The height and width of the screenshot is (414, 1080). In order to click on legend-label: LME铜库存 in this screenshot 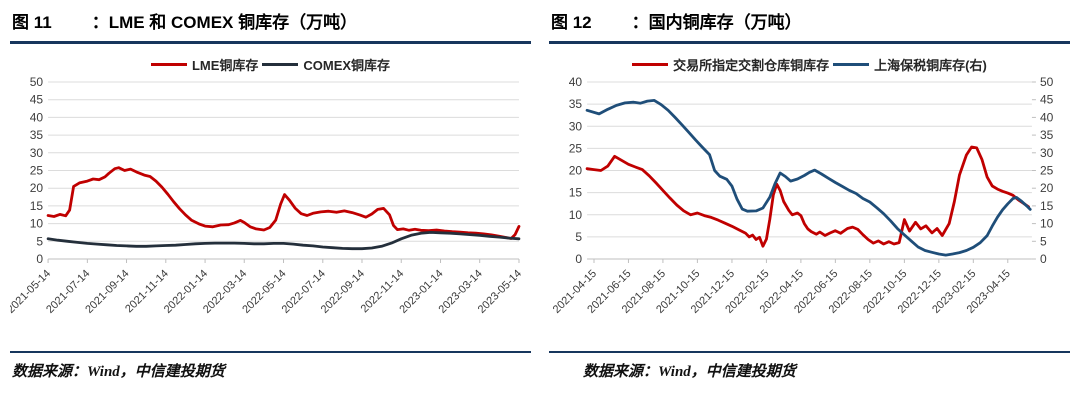, I will do `click(225, 65)`.